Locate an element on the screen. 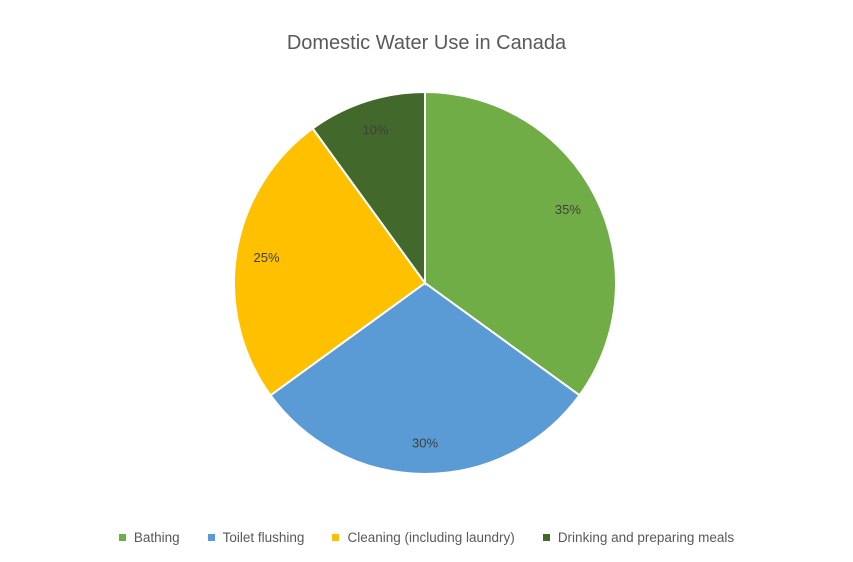 The image size is (853, 562). legend-item-toilet-flushing: Toilet flushing is located at coordinates (256, 537).